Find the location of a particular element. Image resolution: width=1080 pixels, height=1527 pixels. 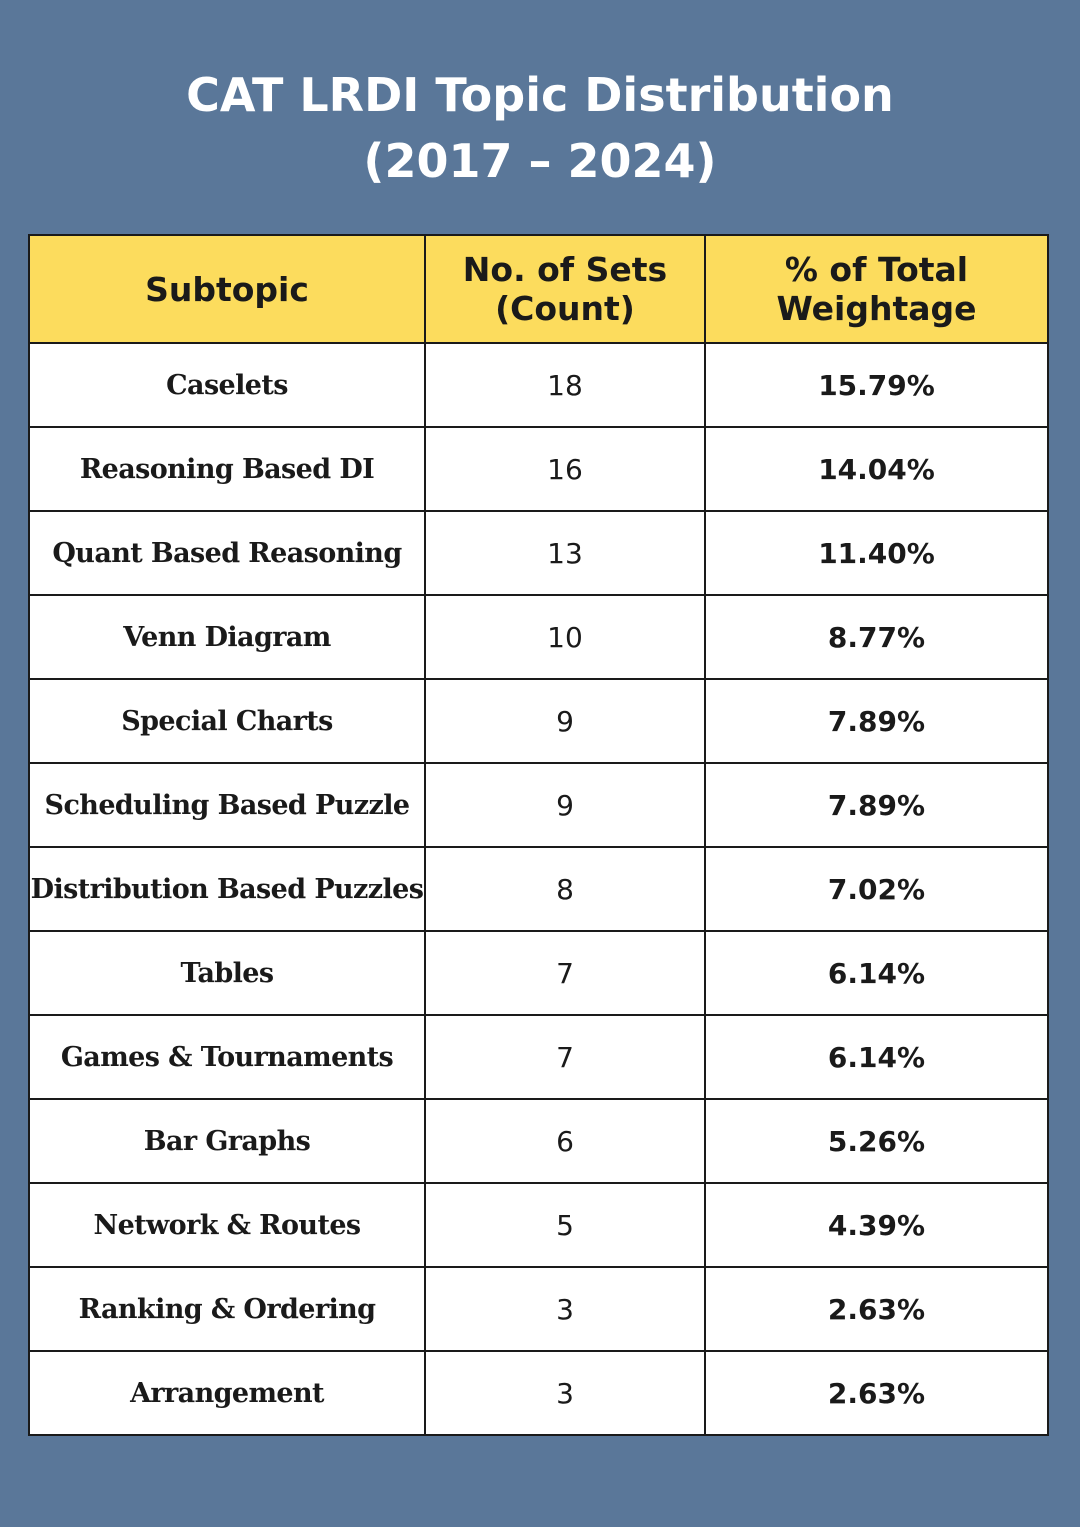

header-subtopic: Subtopic is located at coordinates (227, 289).